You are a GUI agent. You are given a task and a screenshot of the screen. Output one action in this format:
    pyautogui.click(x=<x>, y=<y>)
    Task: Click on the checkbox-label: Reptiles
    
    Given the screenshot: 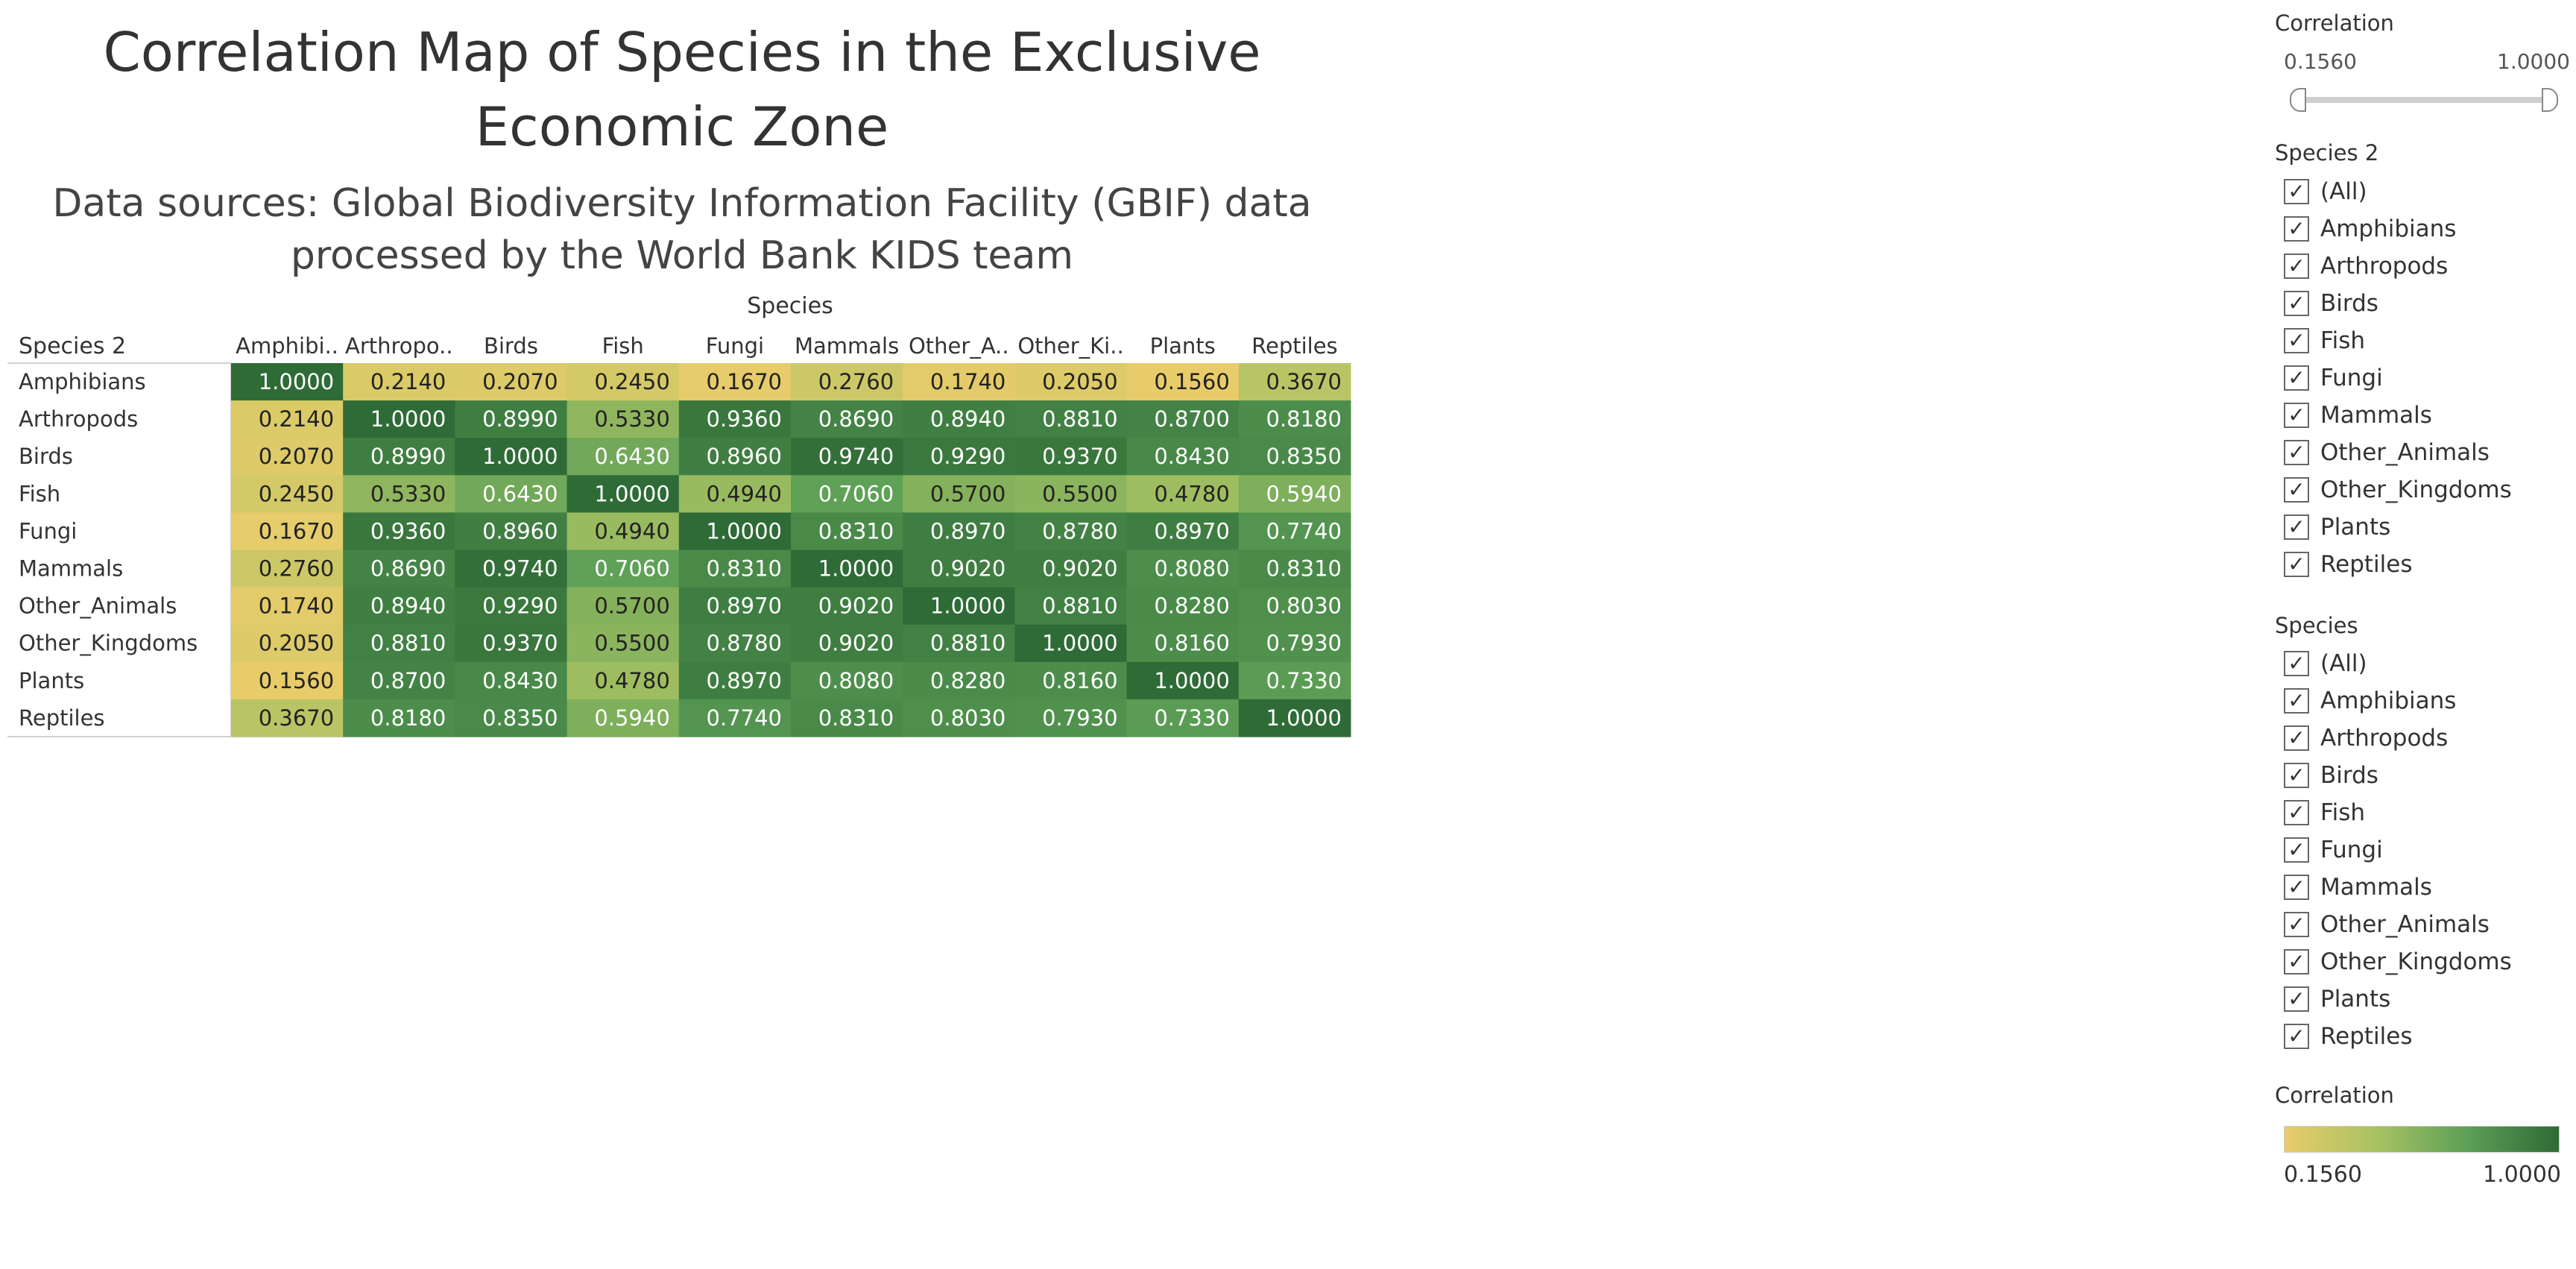 What is the action you would take?
    pyautogui.click(x=2366, y=564)
    